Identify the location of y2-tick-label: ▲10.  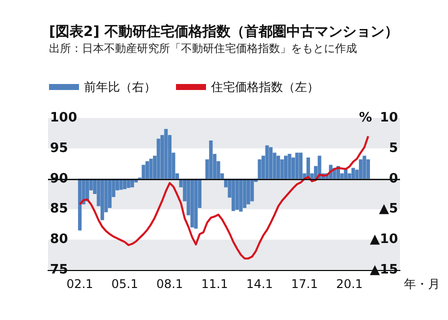
(384, 240).